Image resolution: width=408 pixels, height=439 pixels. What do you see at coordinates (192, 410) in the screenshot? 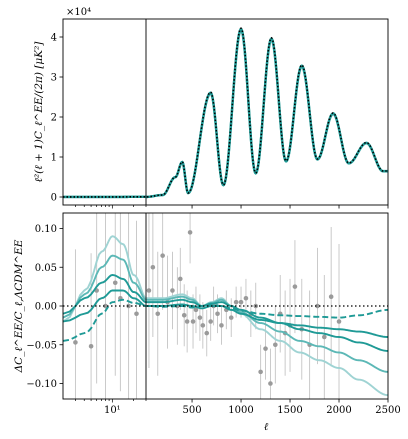
I see `bottom-xtick-label-0: 500` at bounding box center [192, 410].